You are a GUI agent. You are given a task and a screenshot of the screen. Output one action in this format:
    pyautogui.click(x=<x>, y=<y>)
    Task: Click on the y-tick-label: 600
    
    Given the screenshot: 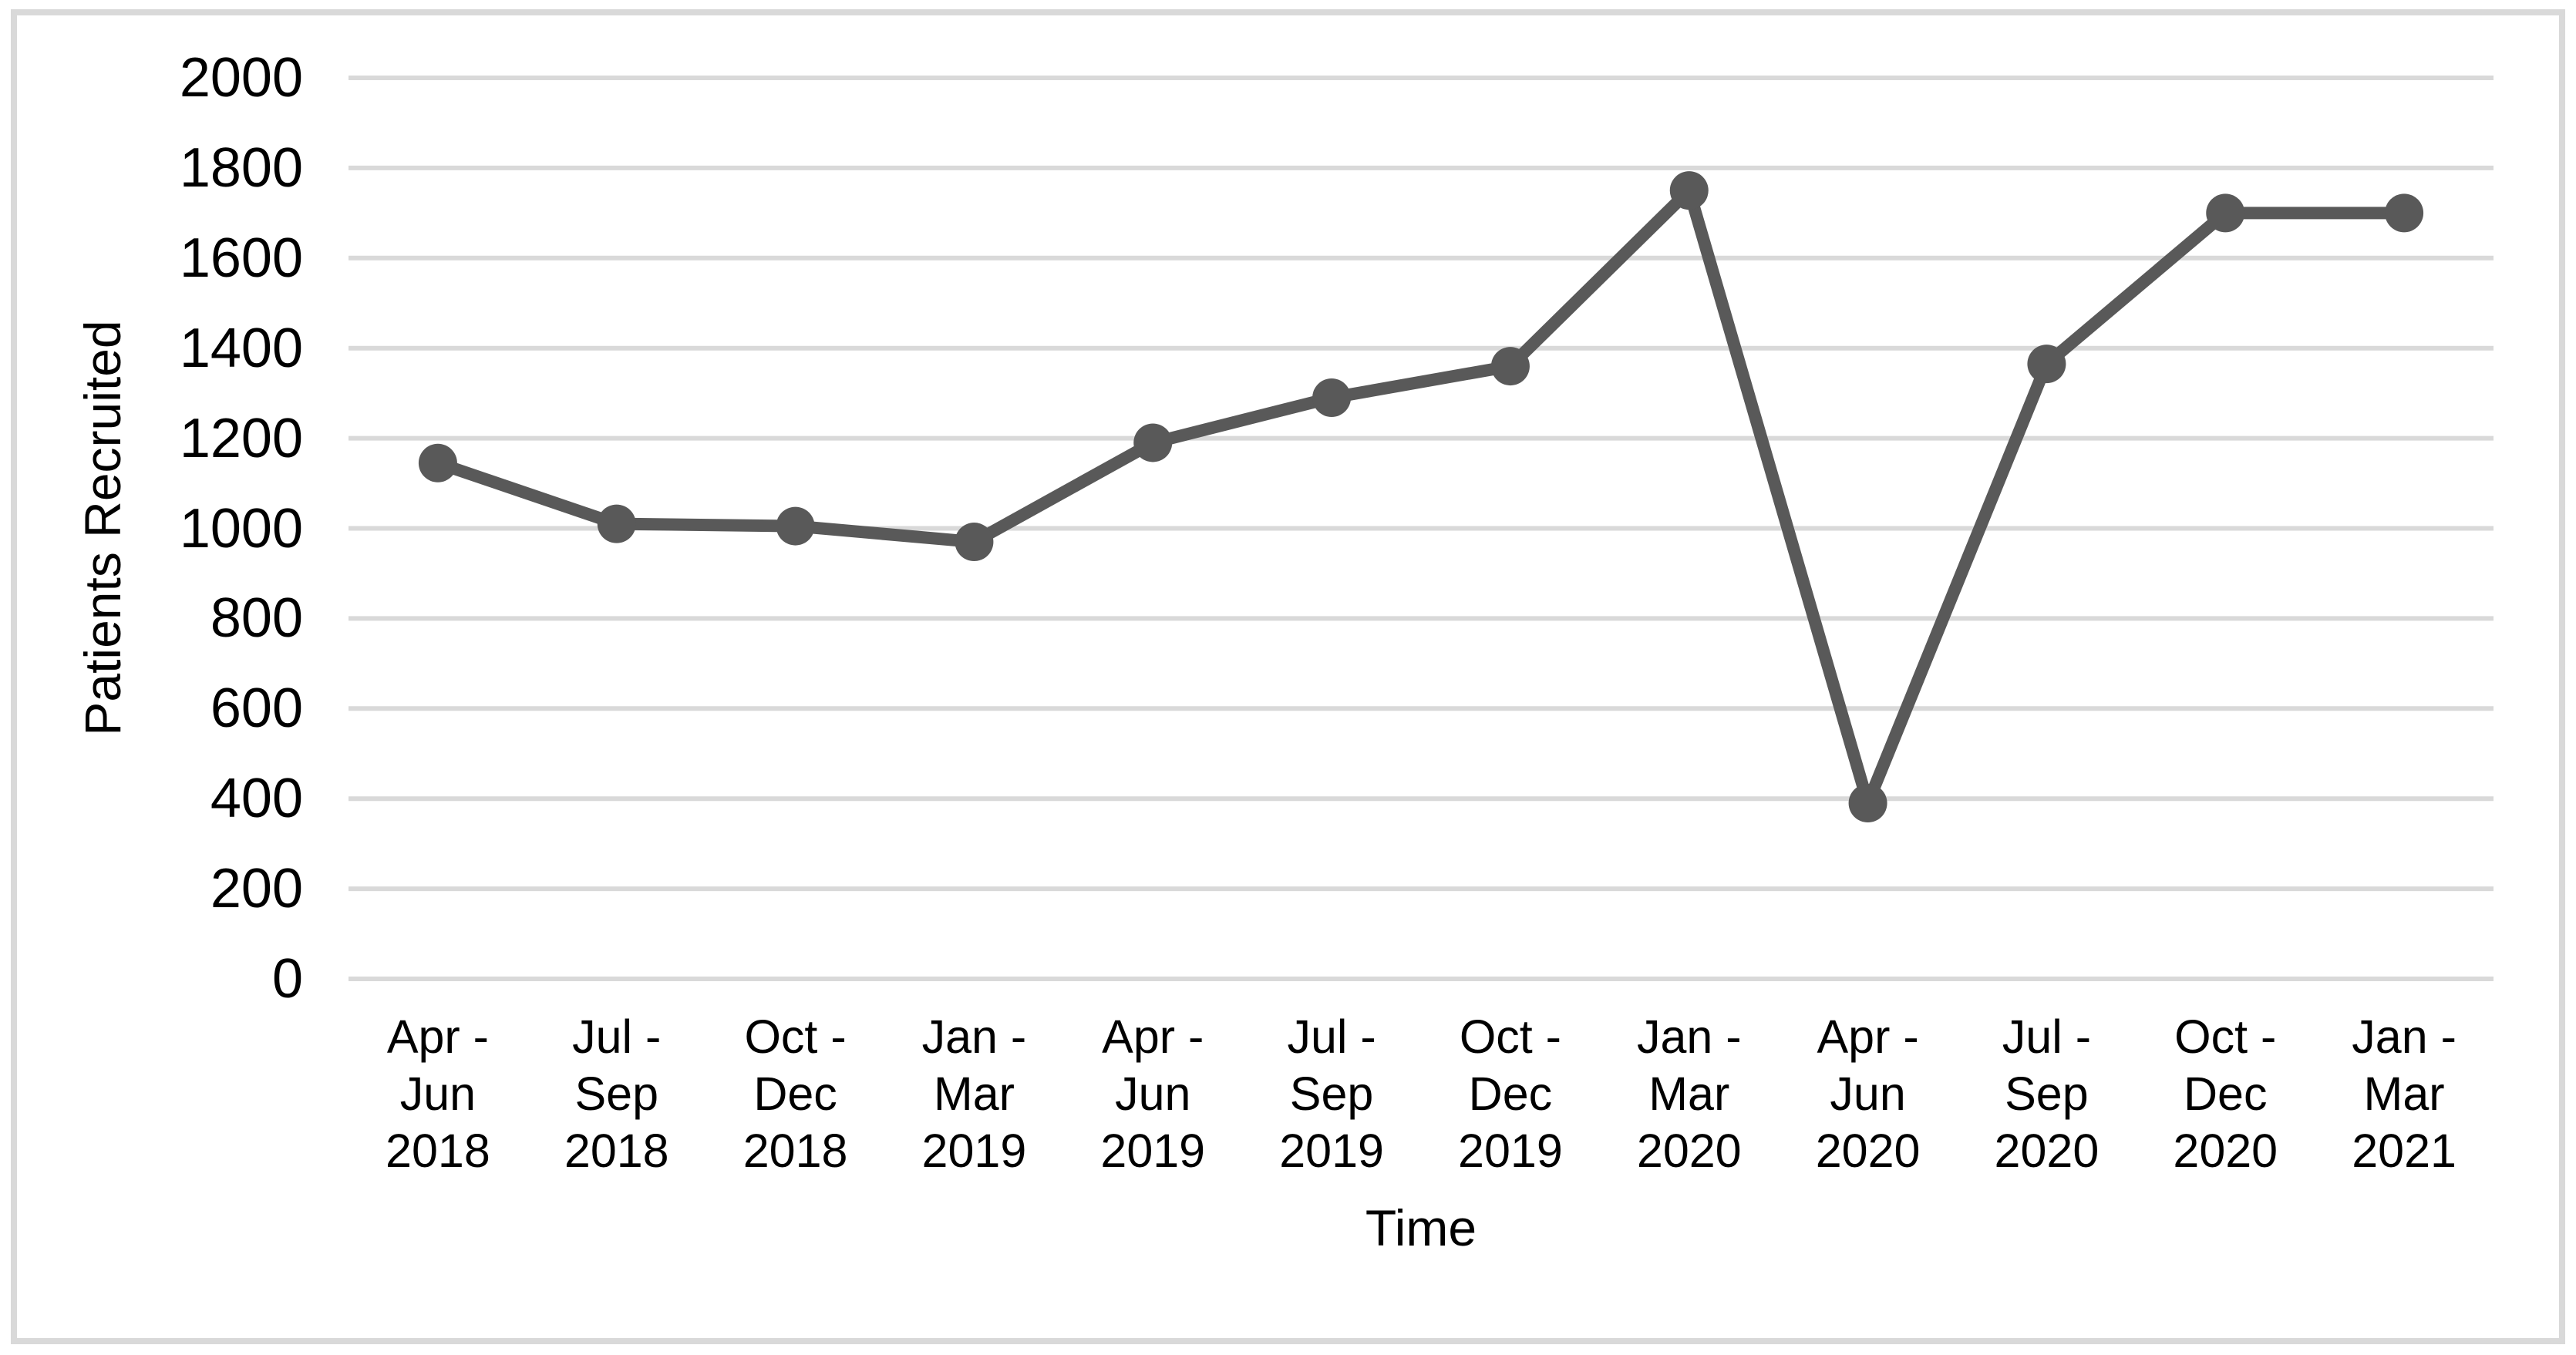 What is the action you would take?
    pyautogui.click(x=256, y=709)
    